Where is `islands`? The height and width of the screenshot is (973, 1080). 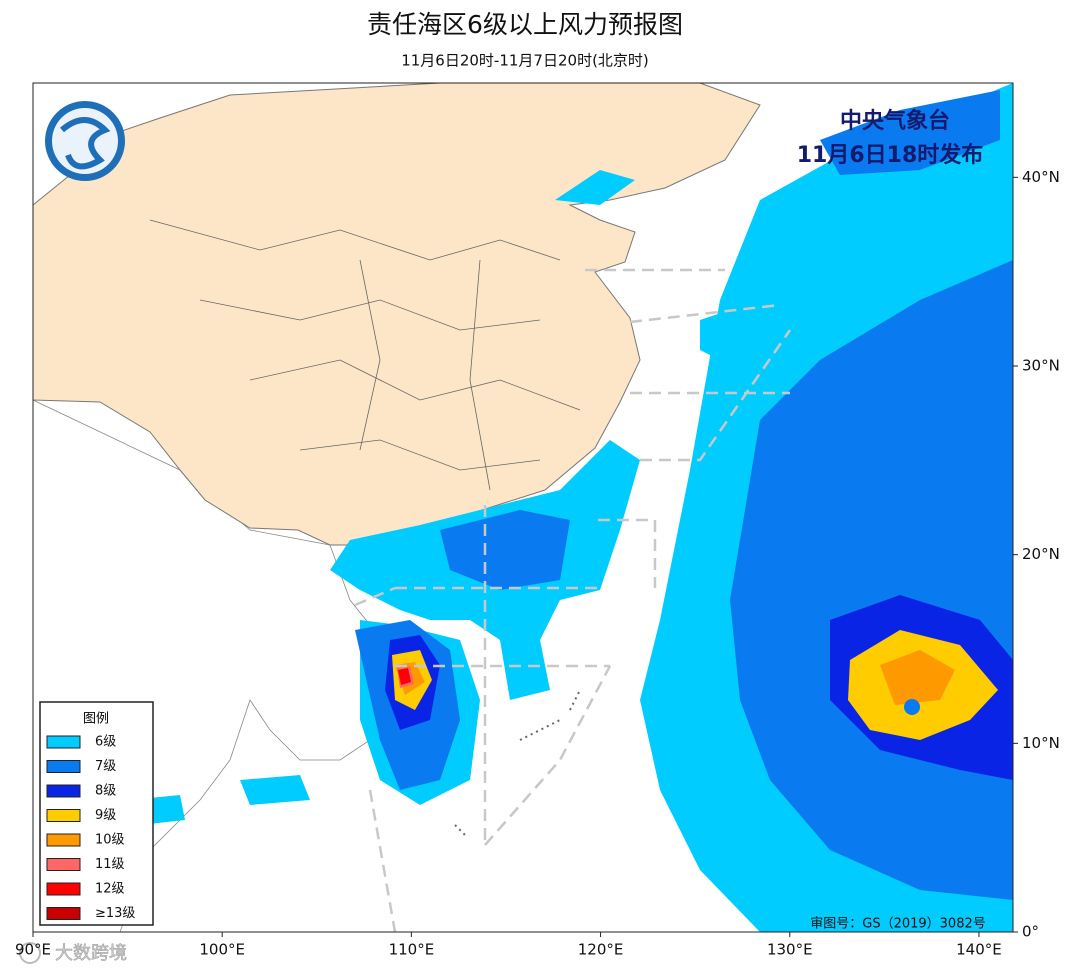
islands is located at coordinates (517, 762).